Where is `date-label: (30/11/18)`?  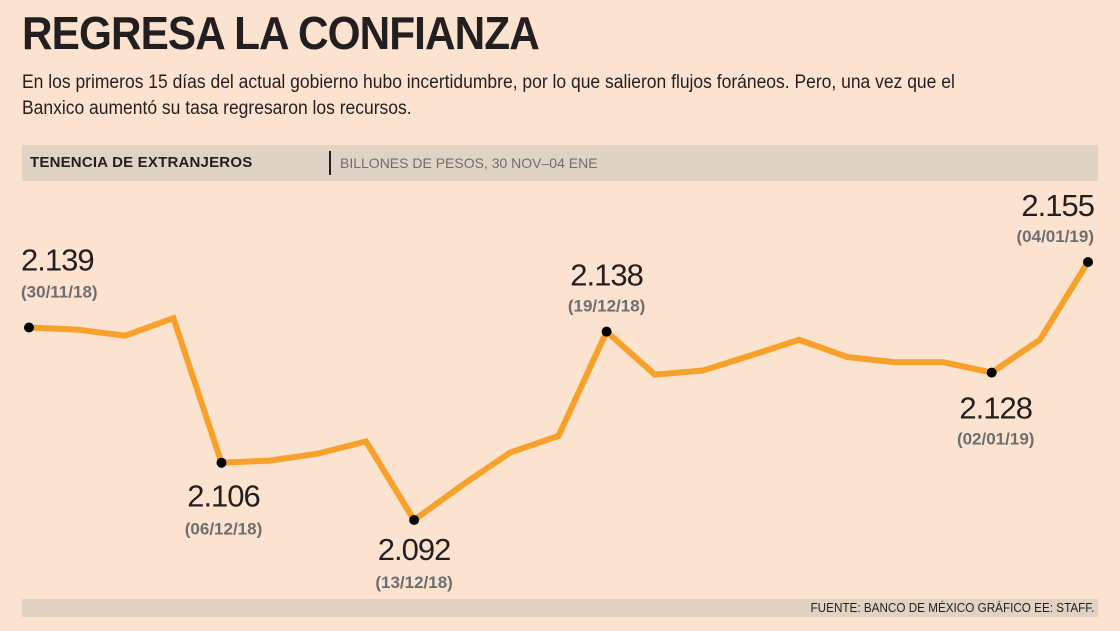
date-label: (30/11/18) is located at coordinates (59, 292).